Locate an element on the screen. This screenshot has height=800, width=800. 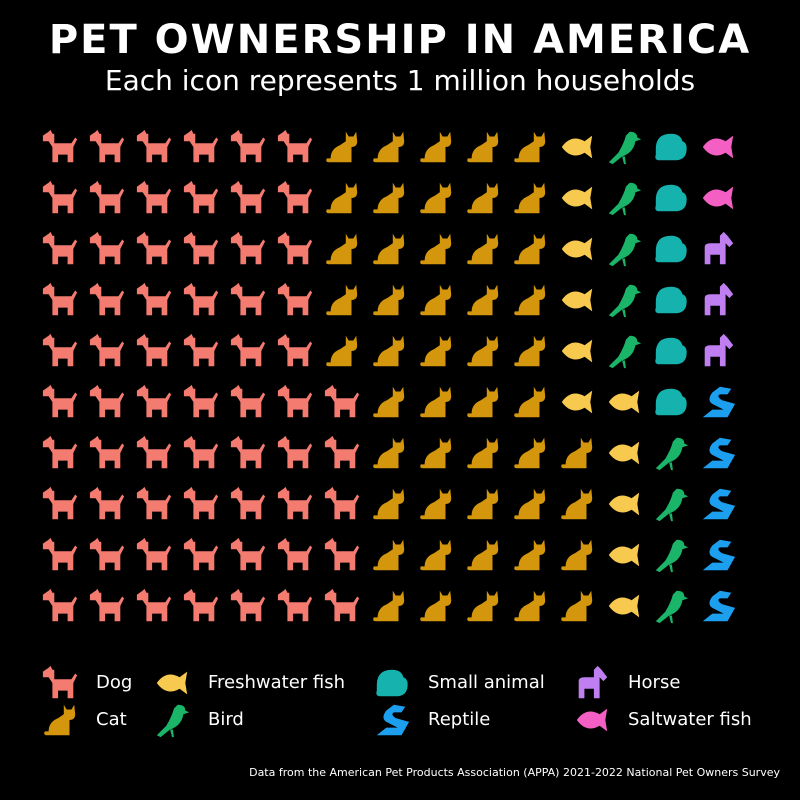
chart-title: PET OWNERSHIP IN AMERICA is located at coordinates (400, 40).